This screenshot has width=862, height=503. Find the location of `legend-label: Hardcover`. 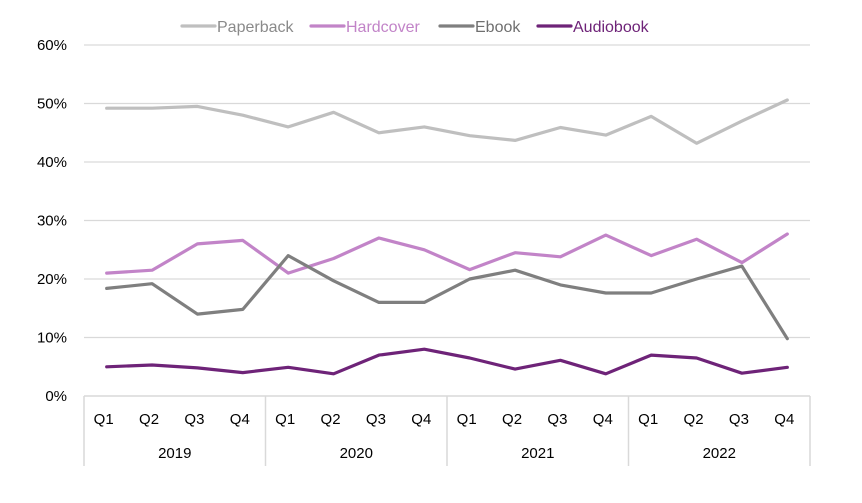

legend-label: Hardcover is located at coordinates (383, 27).